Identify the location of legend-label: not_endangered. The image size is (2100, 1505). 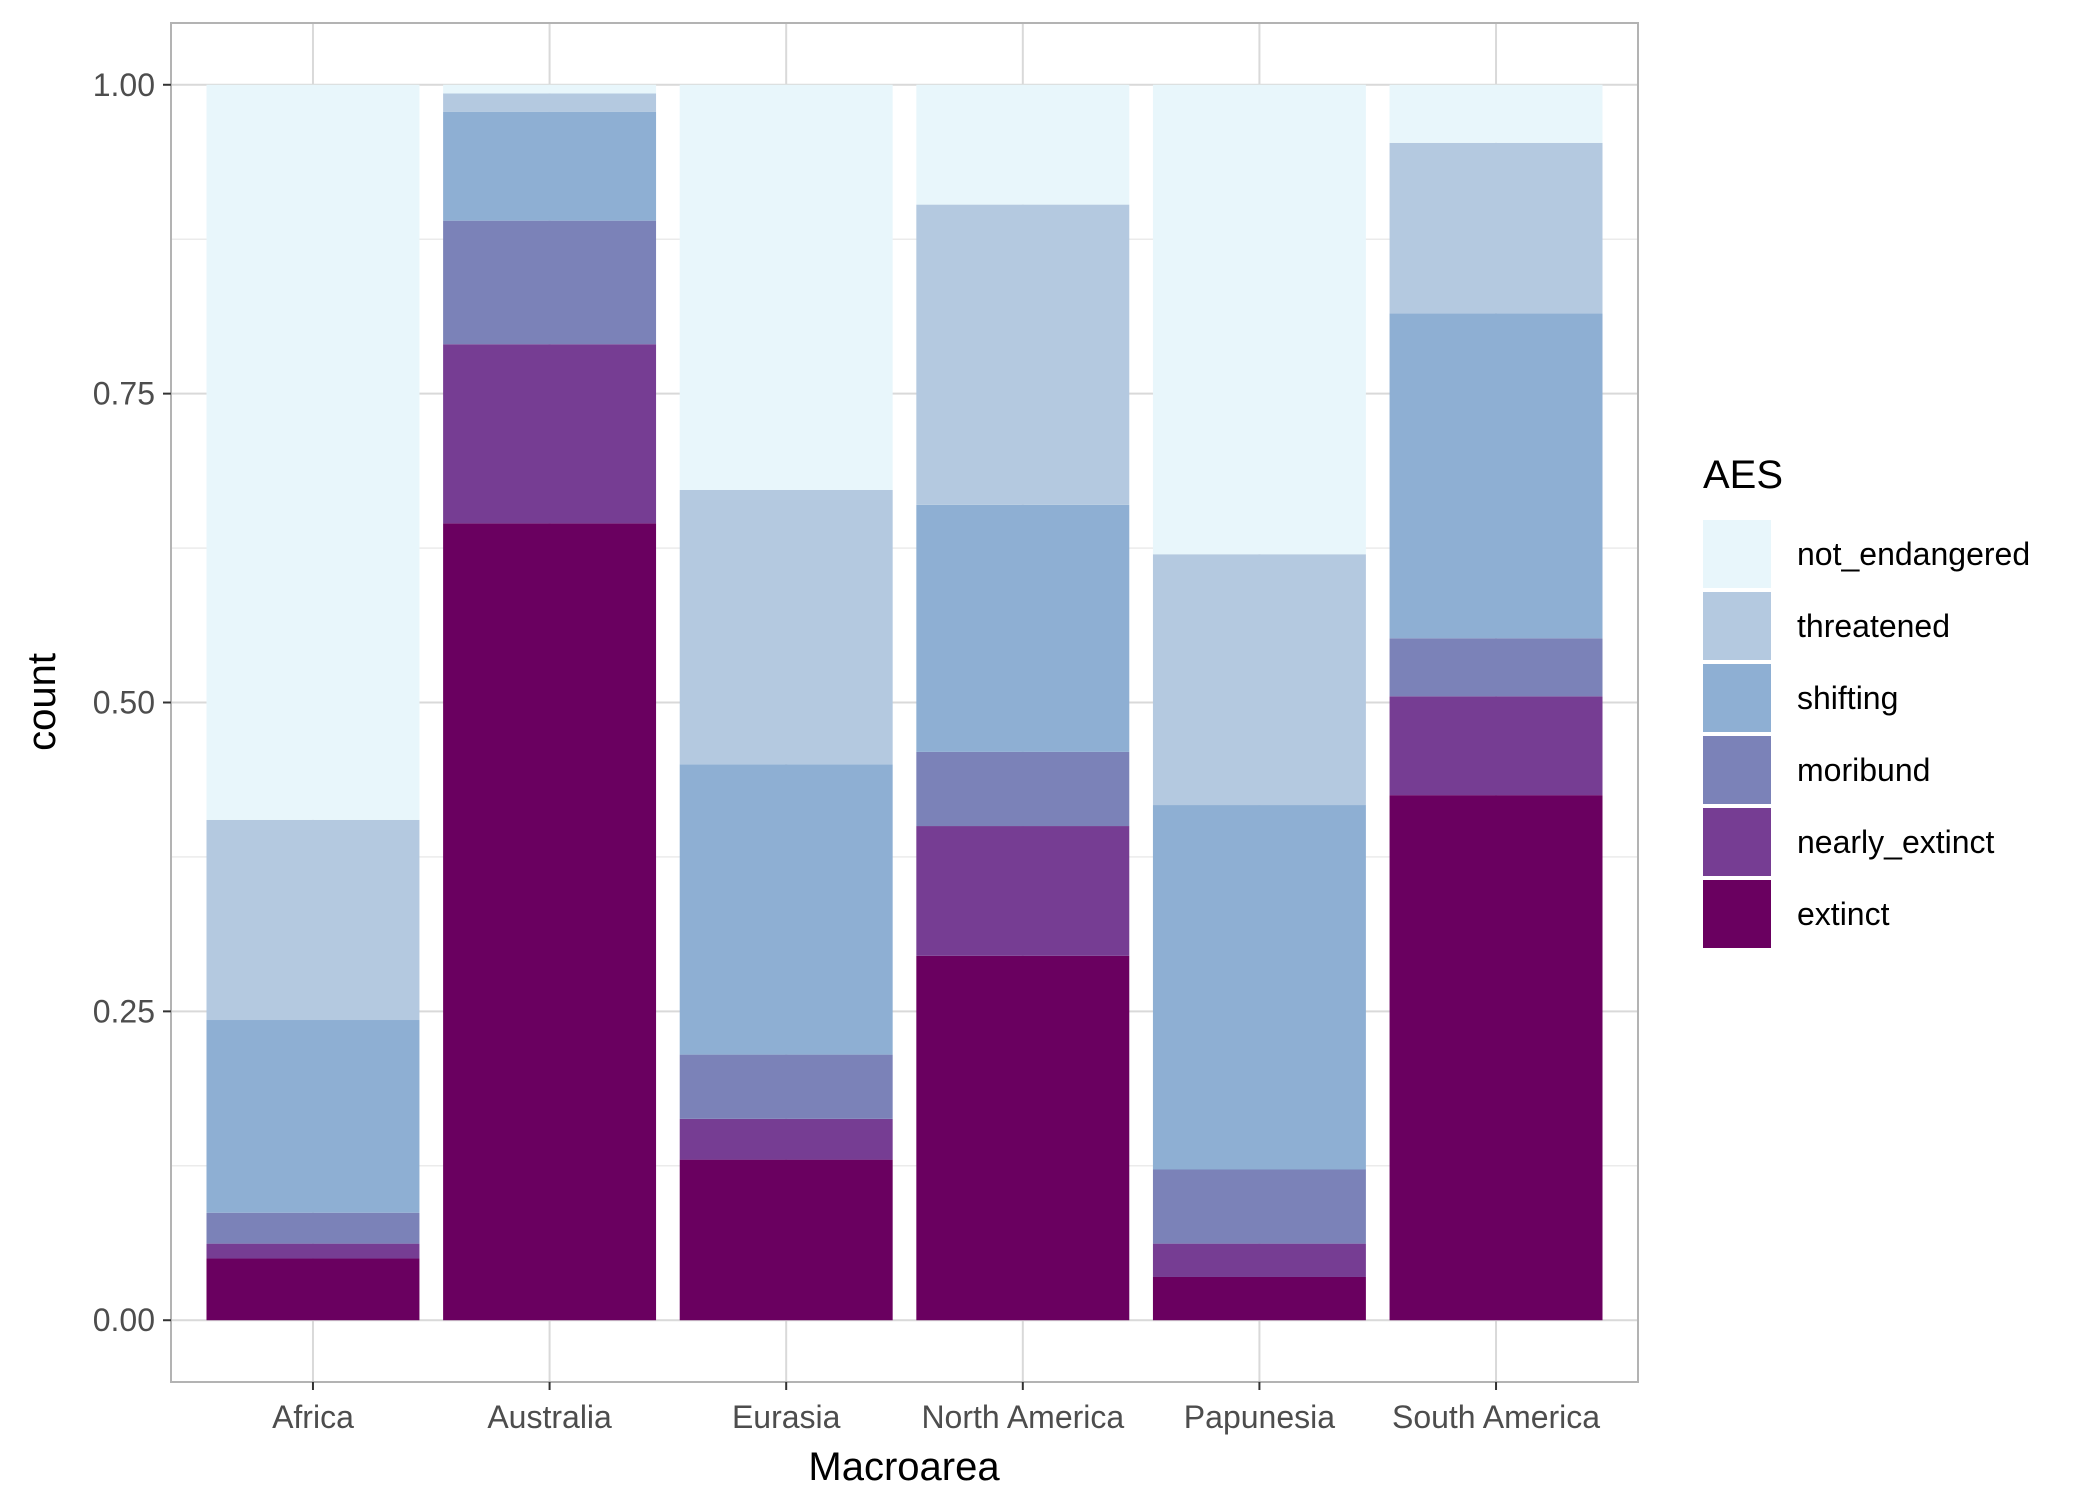
(1913, 554).